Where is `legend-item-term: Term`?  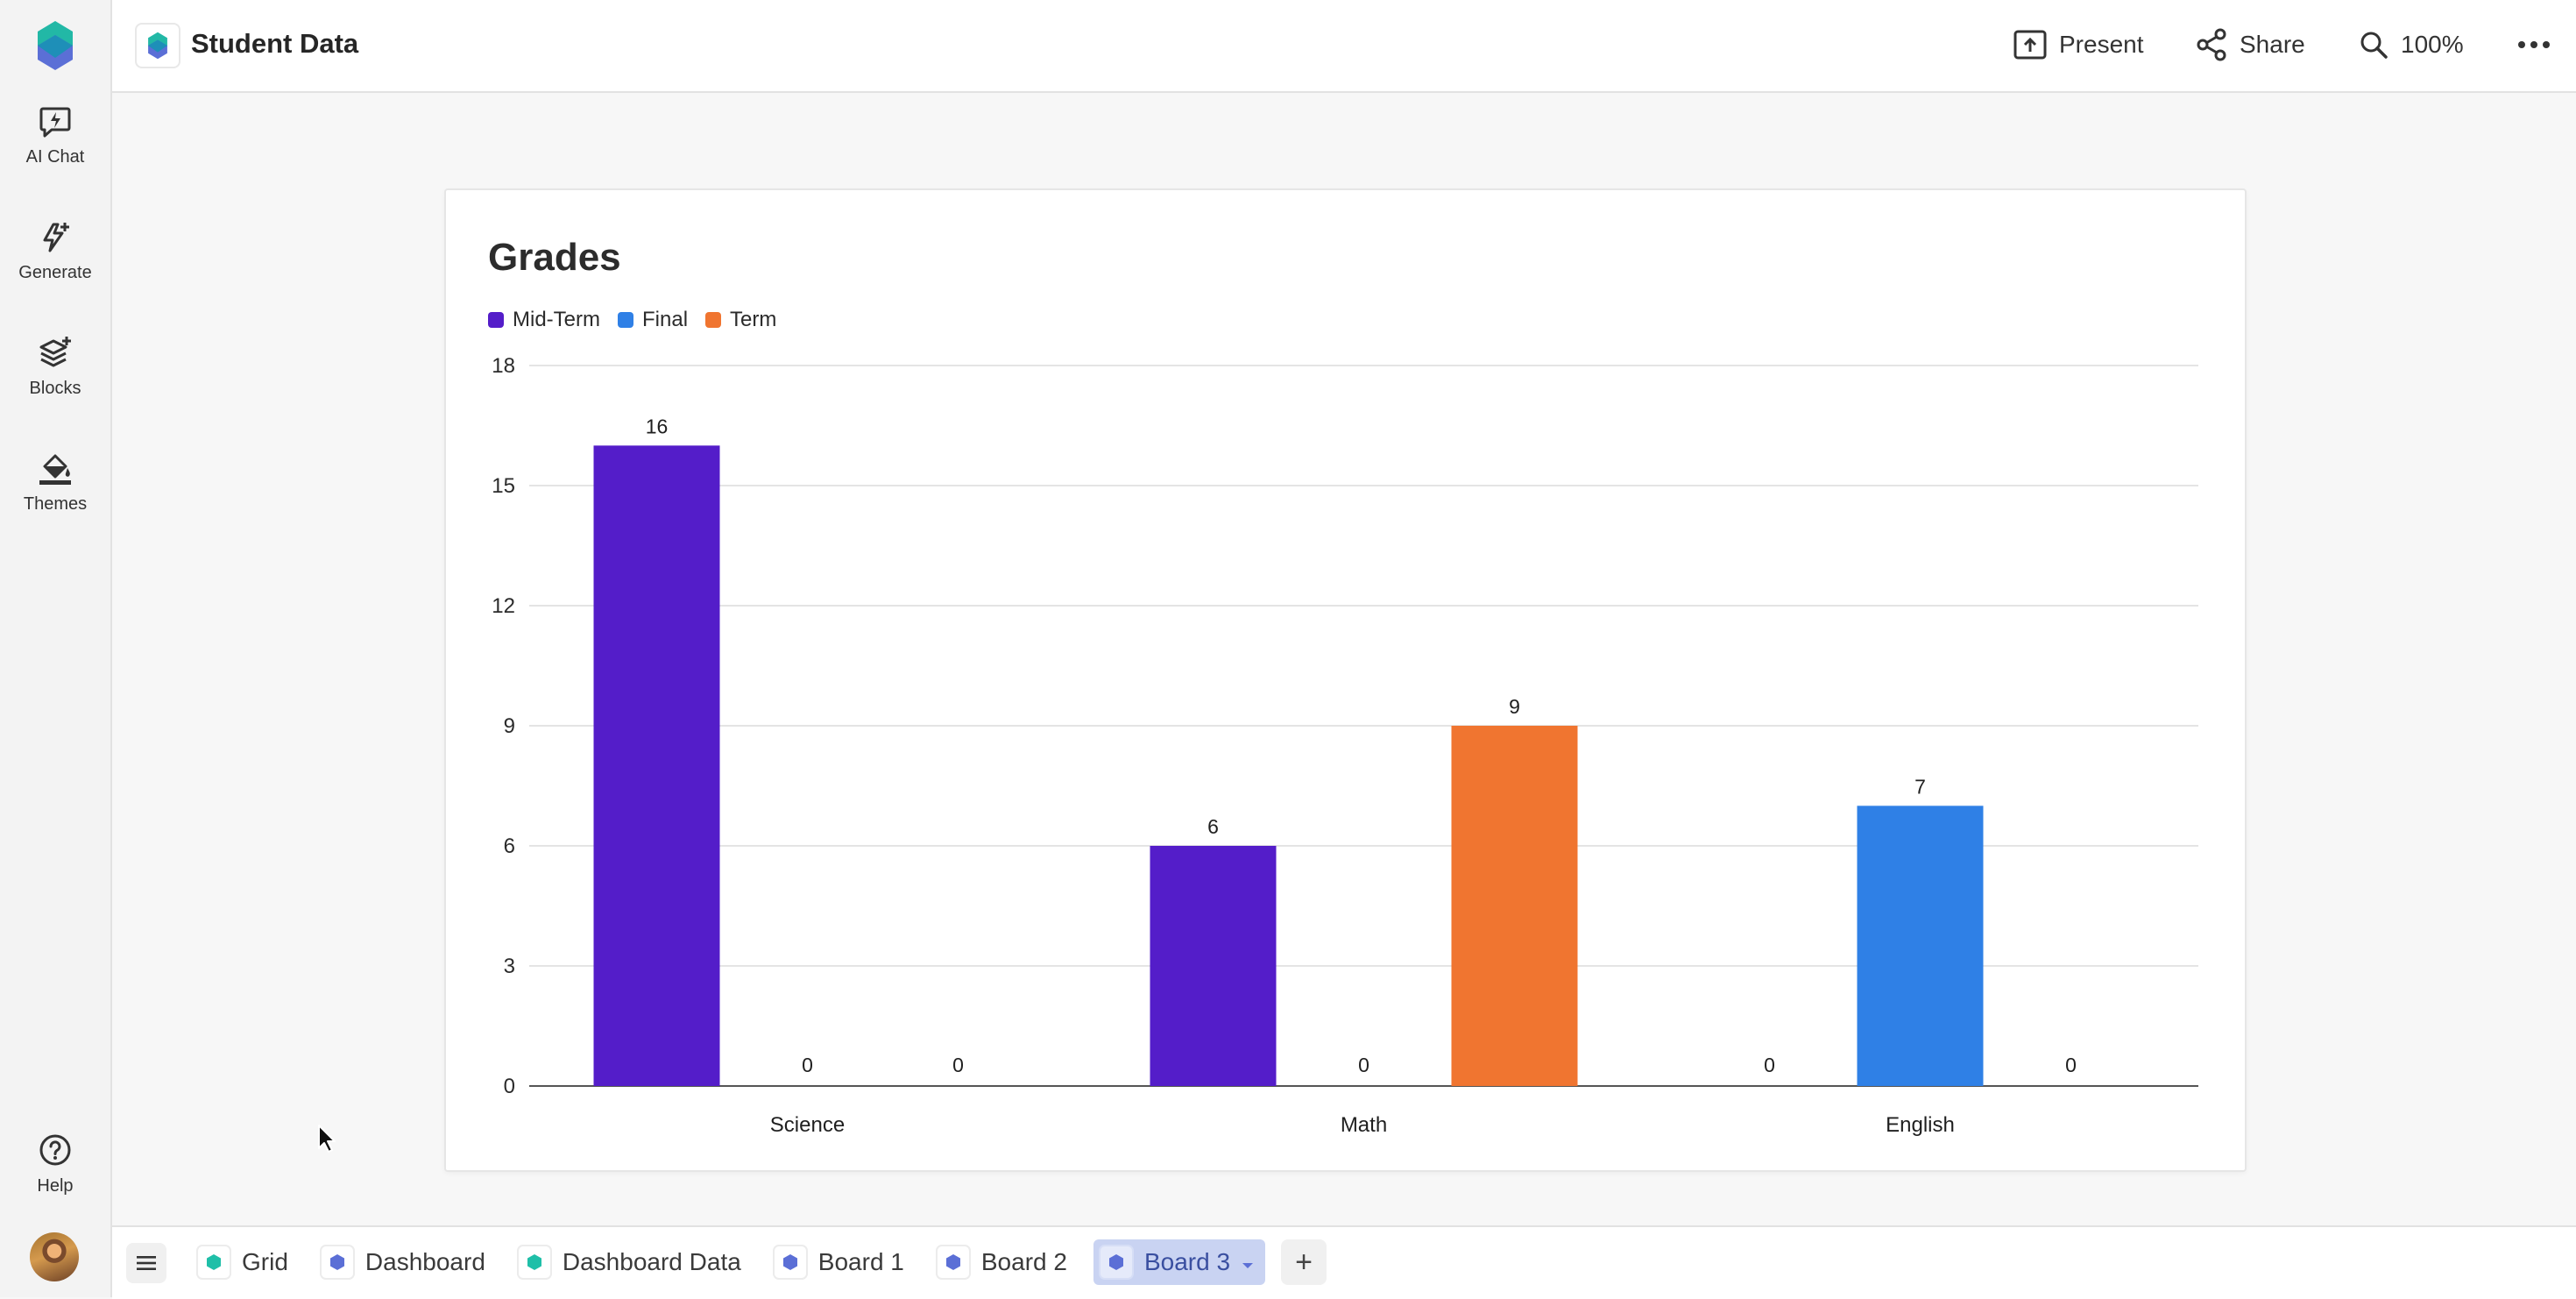 legend-item-term: Term is located at coordinates (740, 320).